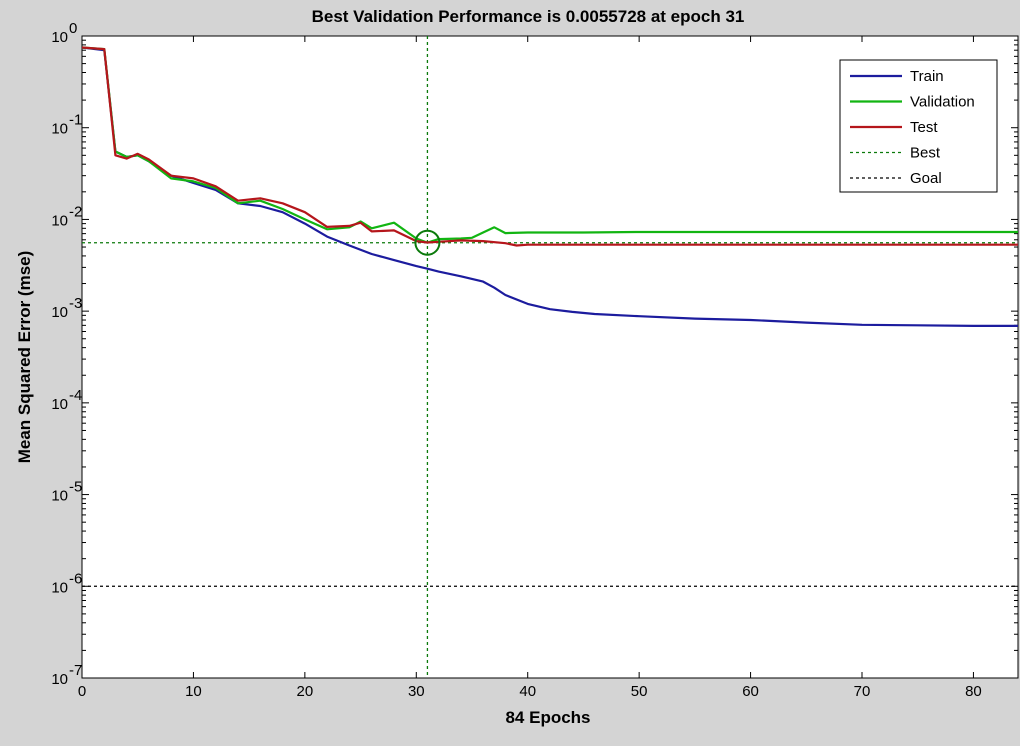 The height and width of the screenshot is (746, 1020). Describe the element at coordinates (73, 28) in the screenshot. I see `y-tick-exponent: 0` at that location.